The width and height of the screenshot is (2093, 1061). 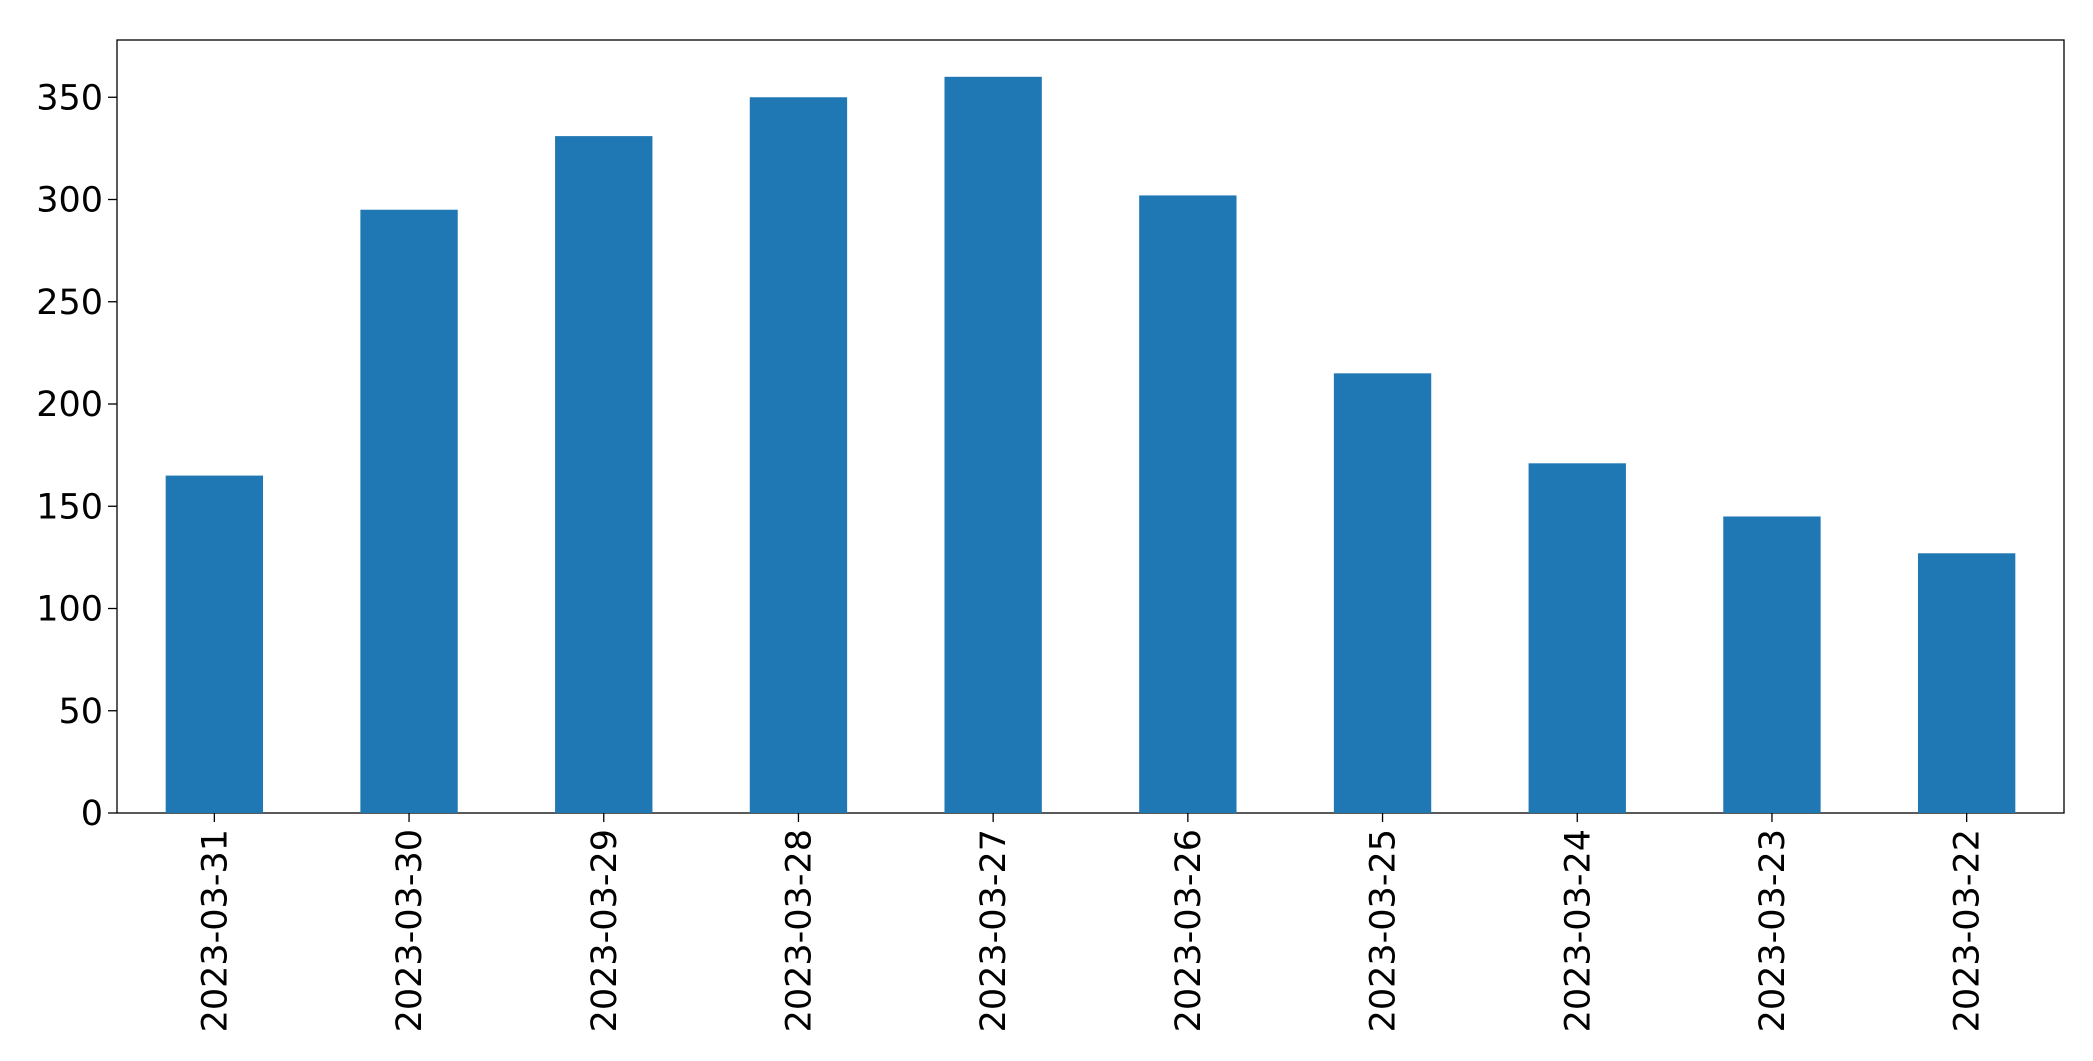 What do you see at coordinates (215, 930) in the screenshot?
I see `x-tick-label: 2023-03-31` at bounding box center [215, 930].